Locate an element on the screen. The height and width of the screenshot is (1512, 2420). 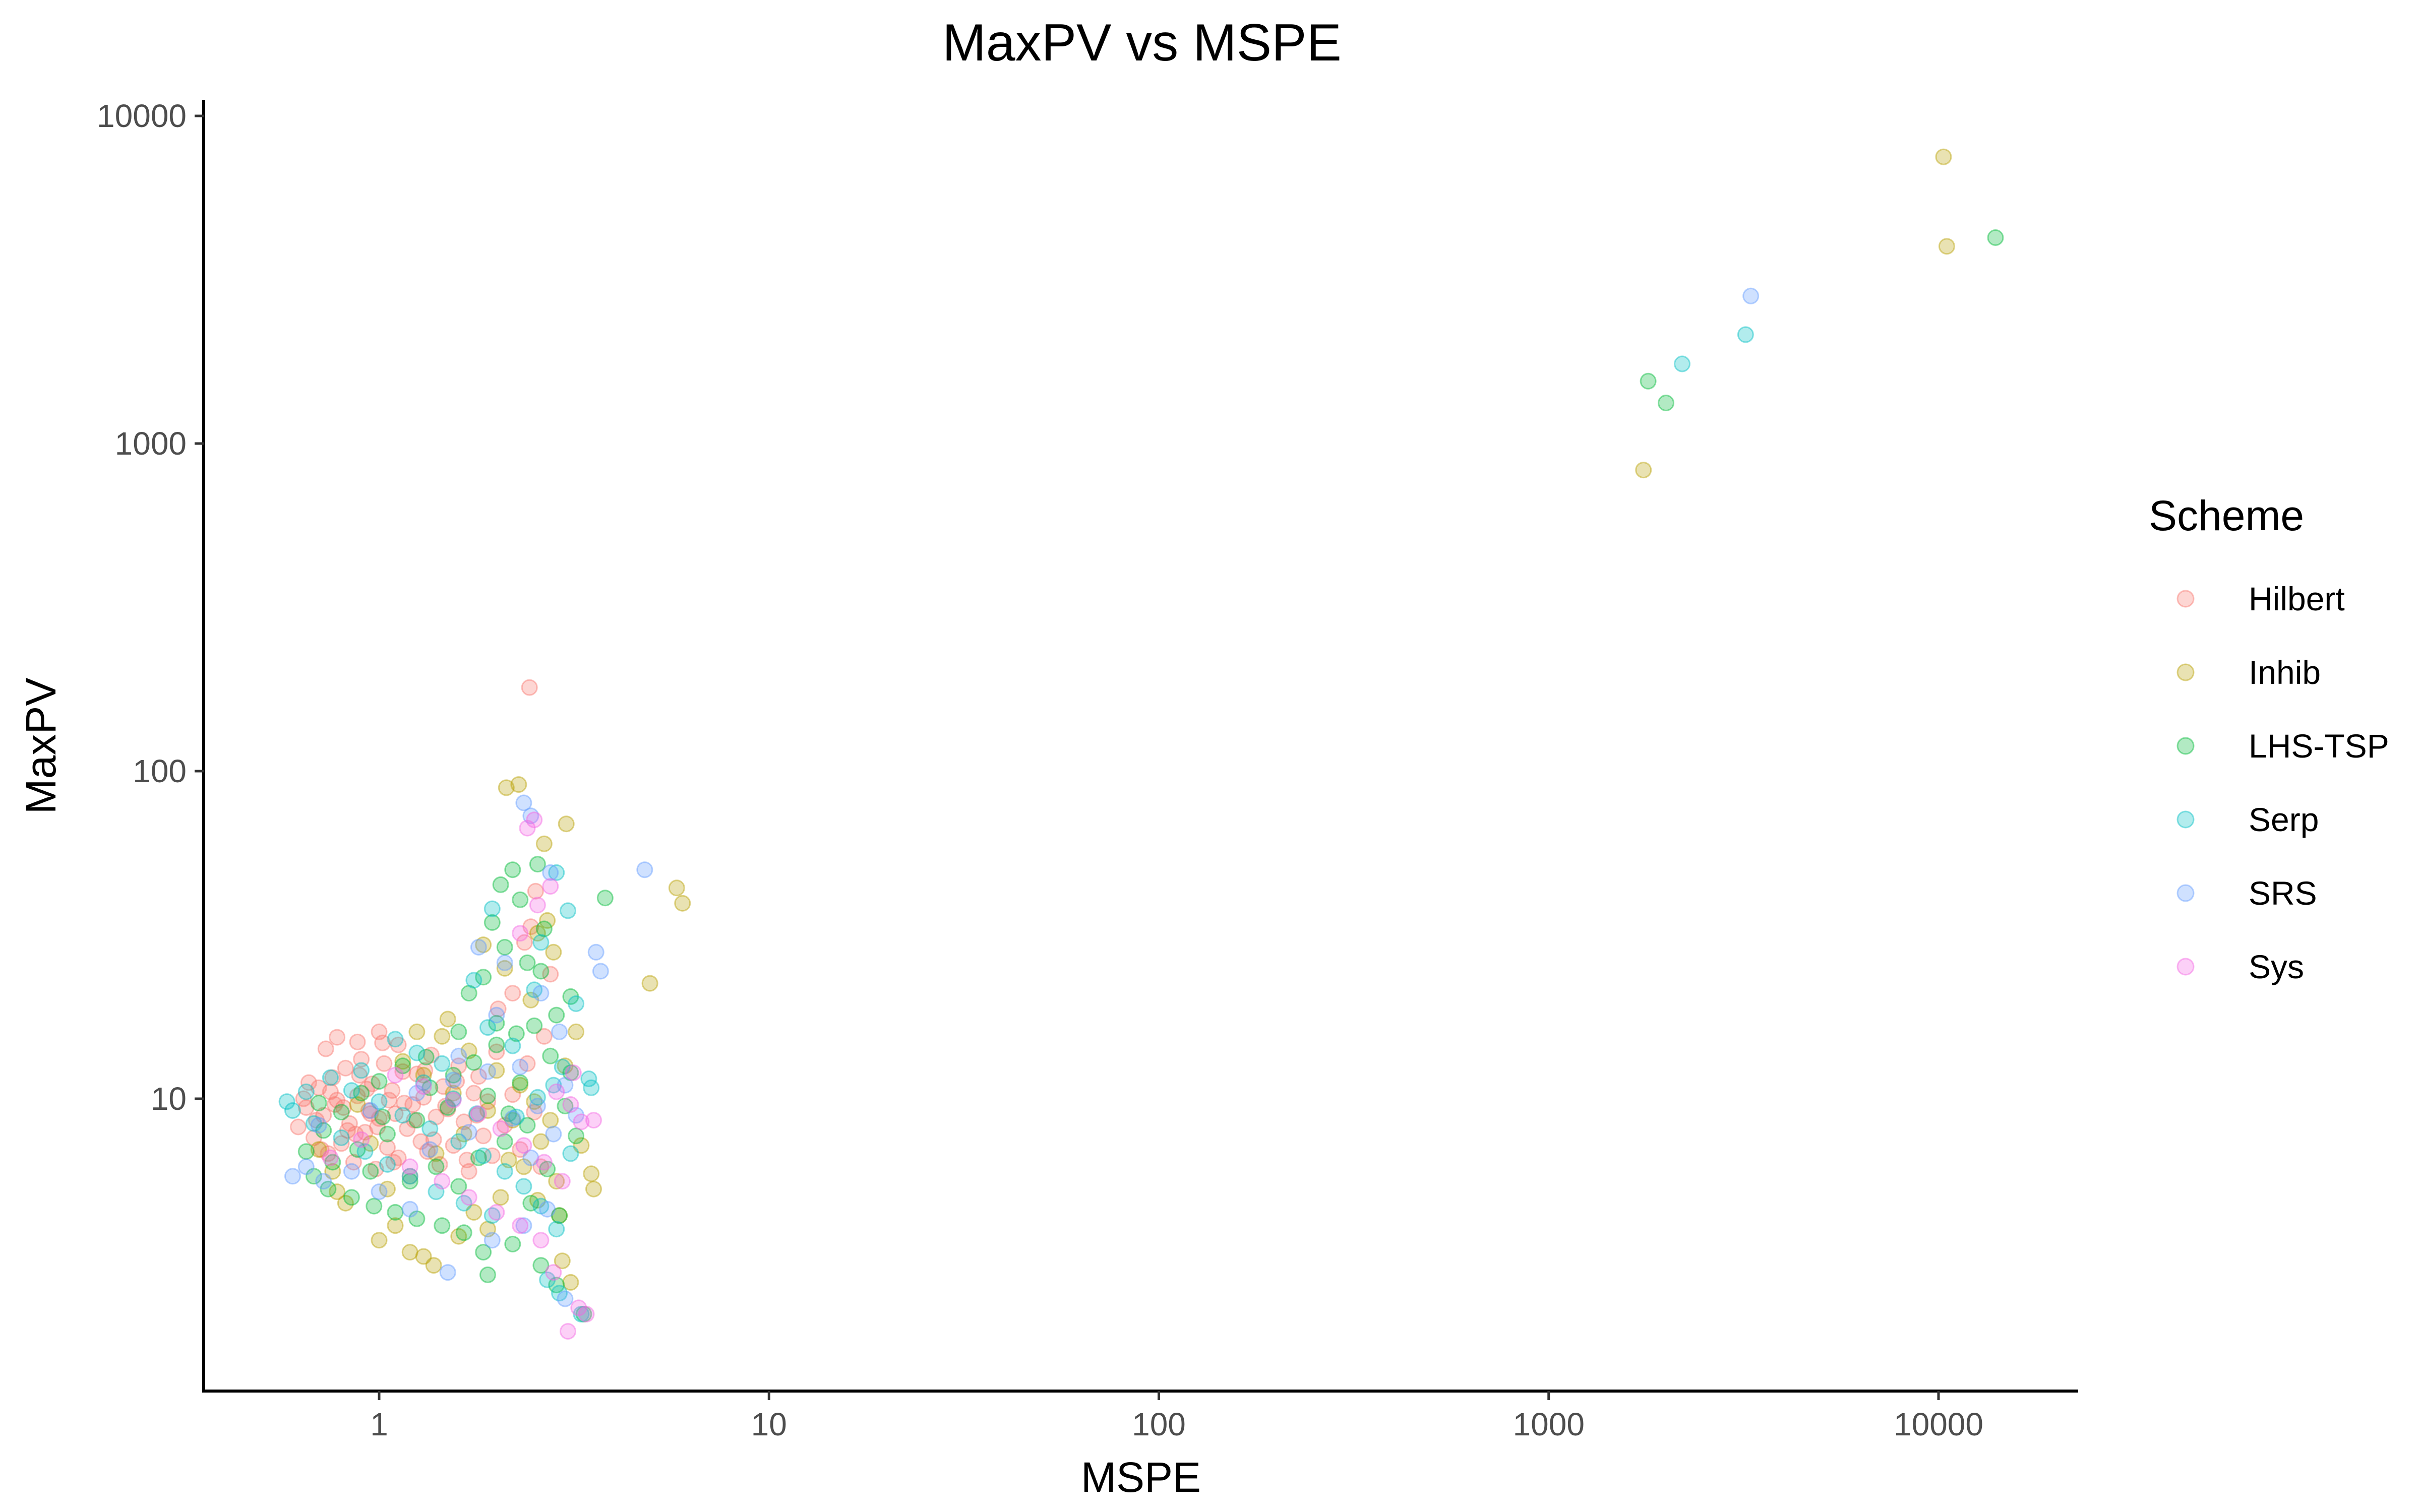
legend-key-serp is located at coordinates (2185, 820).